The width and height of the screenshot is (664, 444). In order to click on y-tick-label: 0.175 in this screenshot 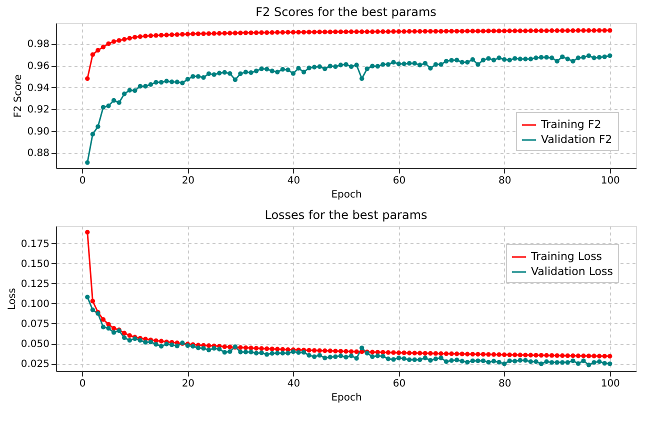, I will do `click(35, 244)`.